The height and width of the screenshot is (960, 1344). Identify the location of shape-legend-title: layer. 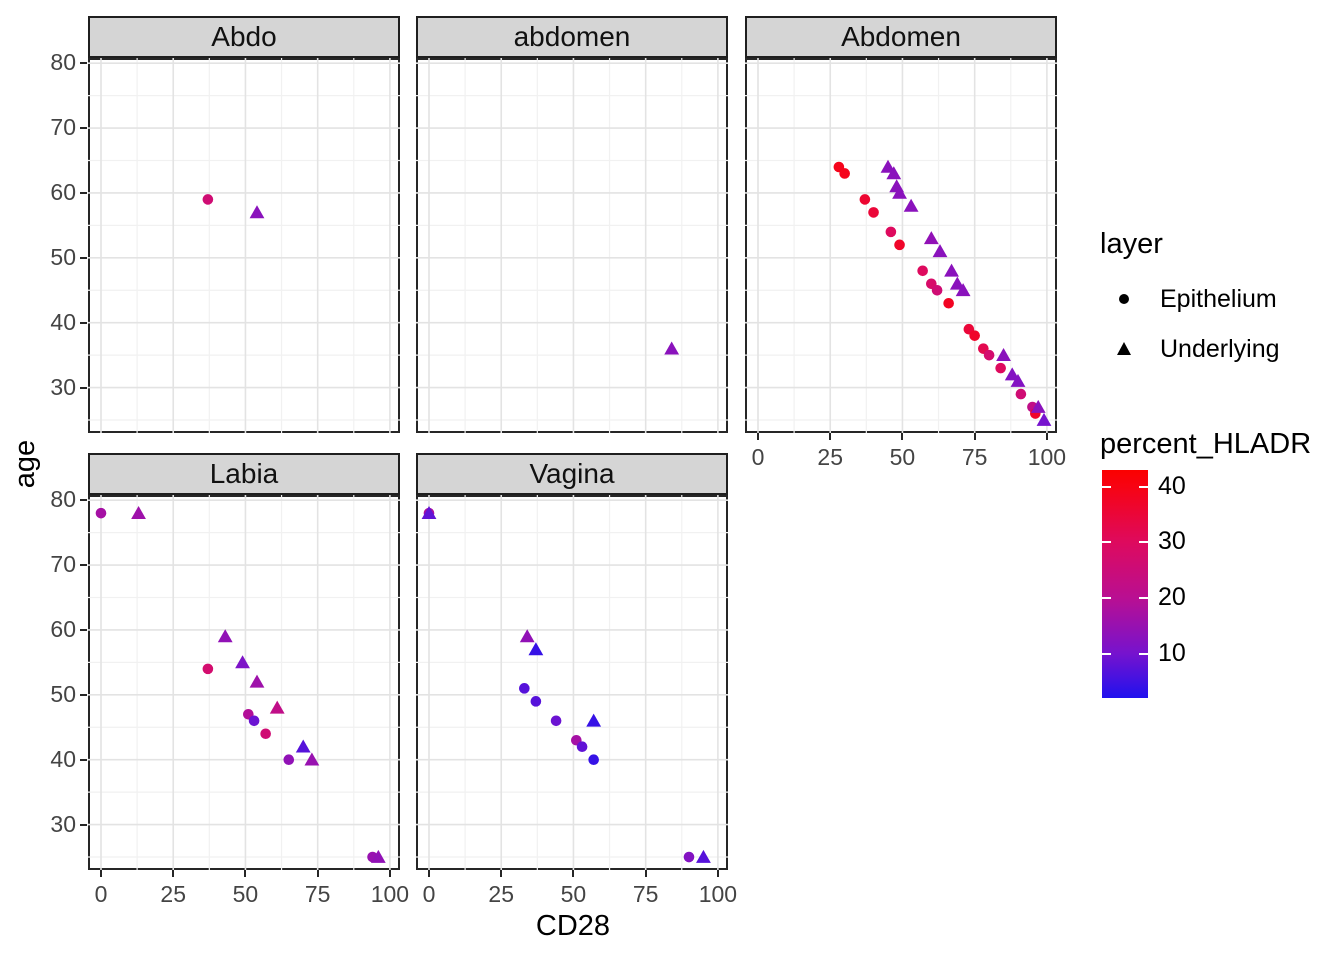
(1131, 244).